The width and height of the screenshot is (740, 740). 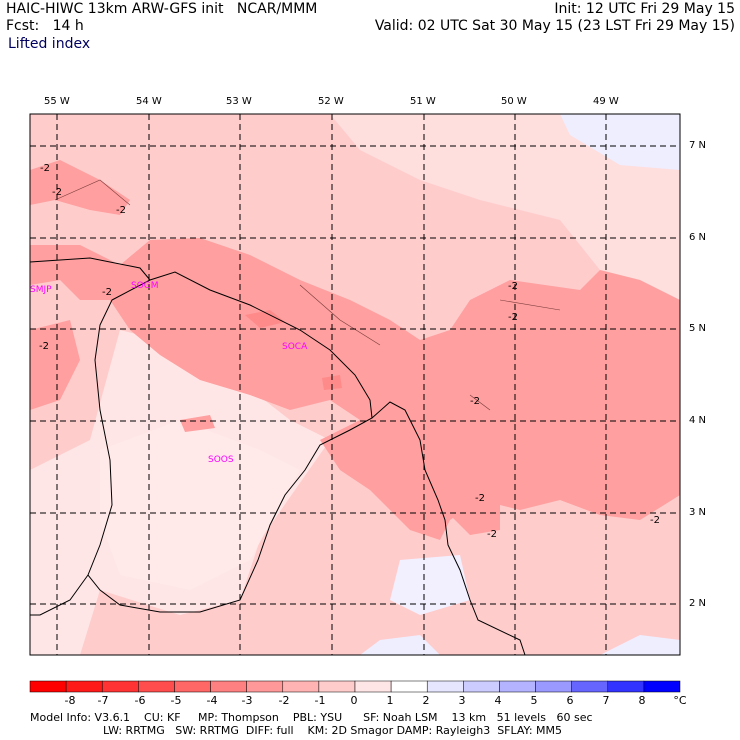 I want to click on station-sogm: SOGM, so click(x=145, y=286).